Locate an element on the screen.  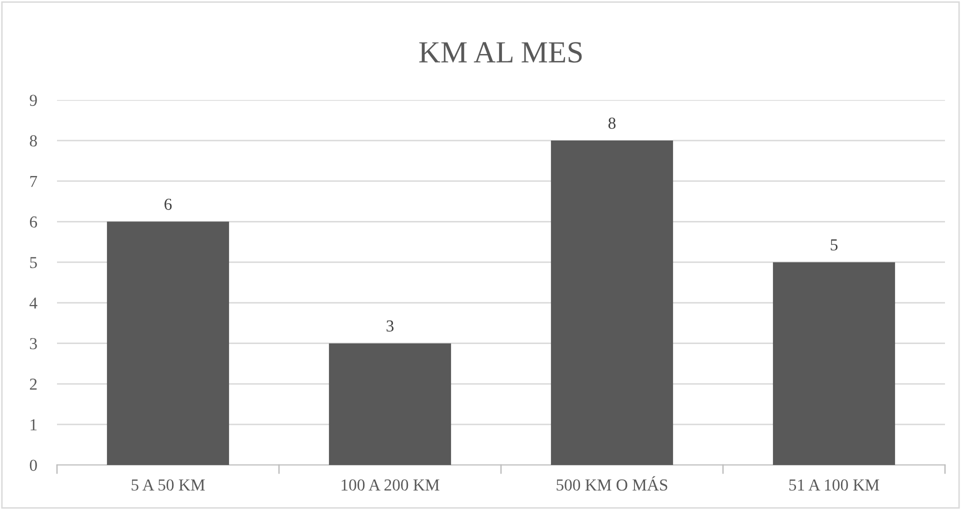
y-tick-label: 1 is located at coordinates (33, 424).